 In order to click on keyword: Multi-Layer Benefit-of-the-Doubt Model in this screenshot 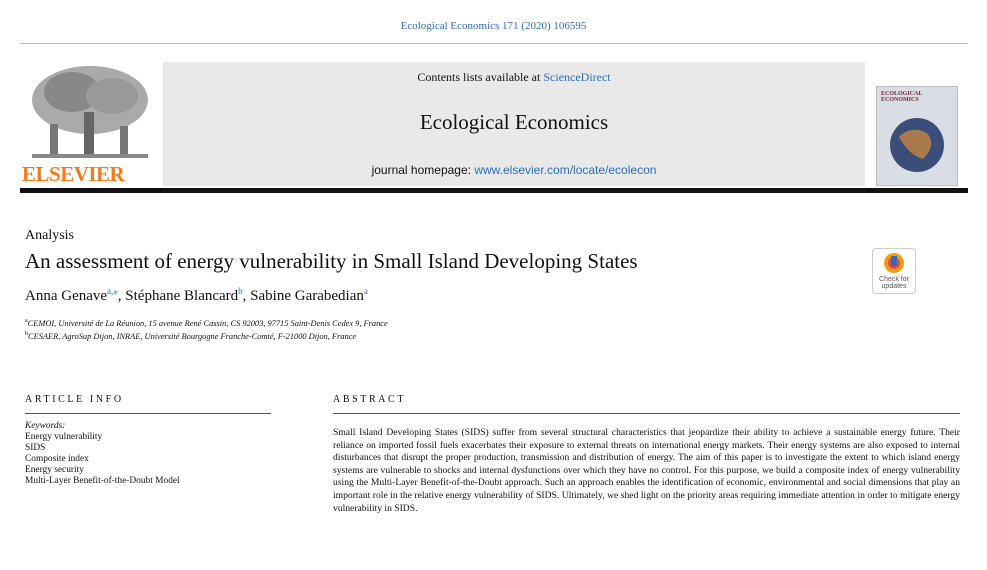, I will do `click(102, 481)`.